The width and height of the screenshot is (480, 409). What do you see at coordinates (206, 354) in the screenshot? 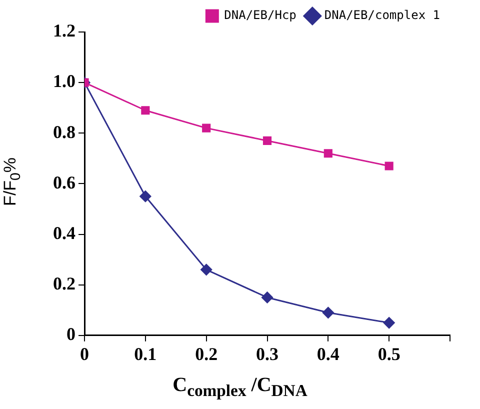
I see `x-tick-label: 0.2` at bounding box center [206, 354].